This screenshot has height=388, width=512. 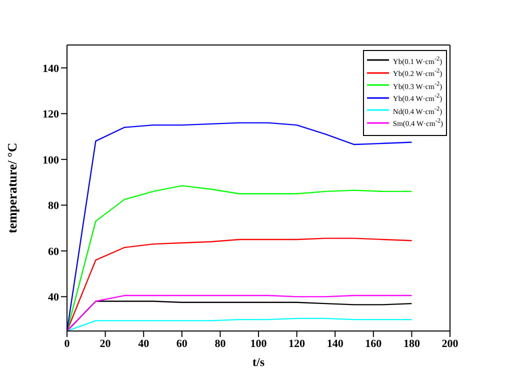 What do you see at coordinates (239, 324) in the screenshot?
I see `line-series` at bounding box center [239, 324].